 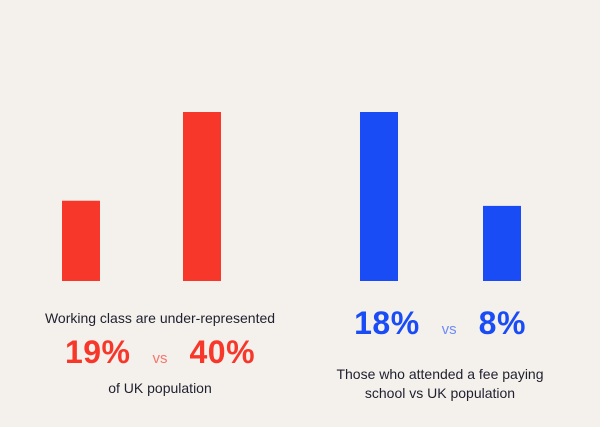 What do you see at coordinates (202, 196) in the screenshot?
I see `bar-uk-population-working-class` at bounding box center [202, 196].